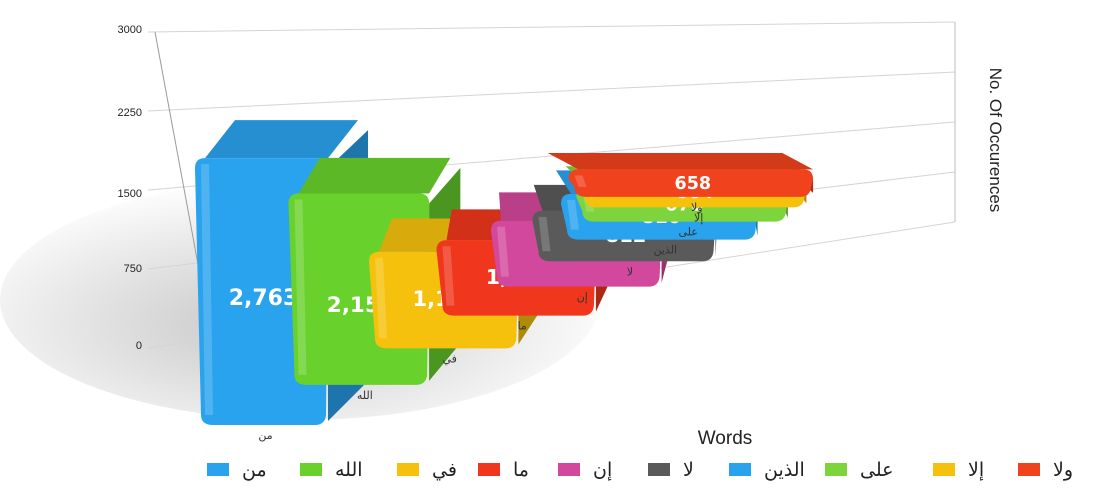 This screenshot has height=500, width=1100. What do you see at coordinates (522, 326) in the screenshot?
I see `x-tick-label: ما` at bounding box center [522, 326].